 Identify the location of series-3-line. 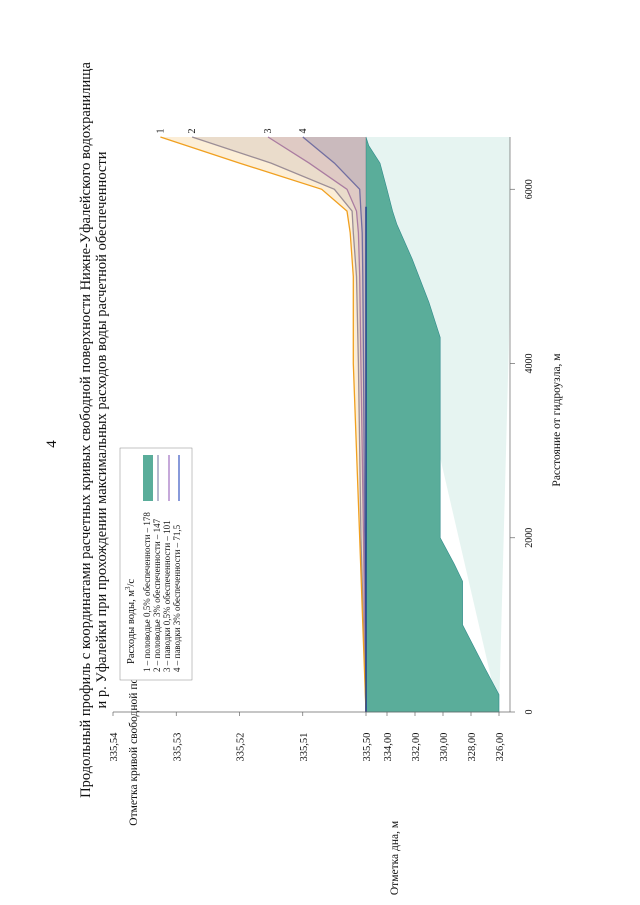
(317, 424).